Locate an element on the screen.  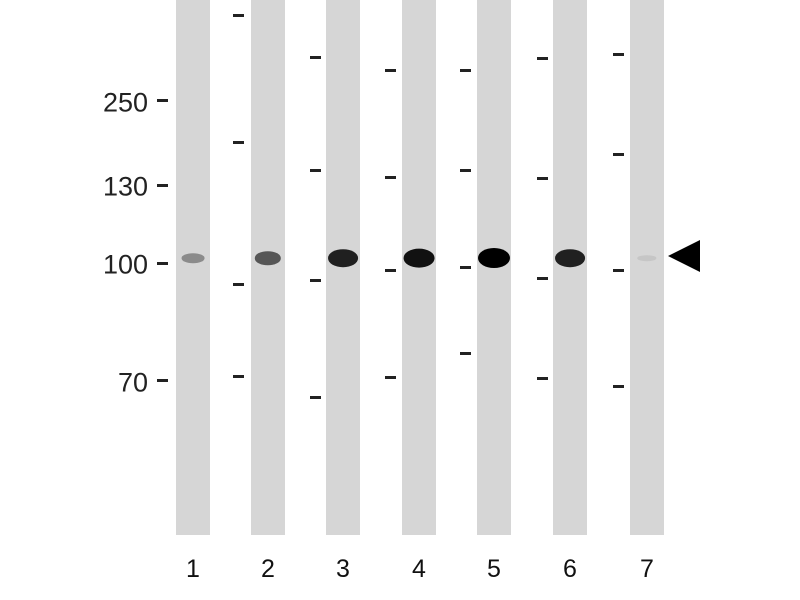
lane-label: 5 is located at coordinates (494, 569).